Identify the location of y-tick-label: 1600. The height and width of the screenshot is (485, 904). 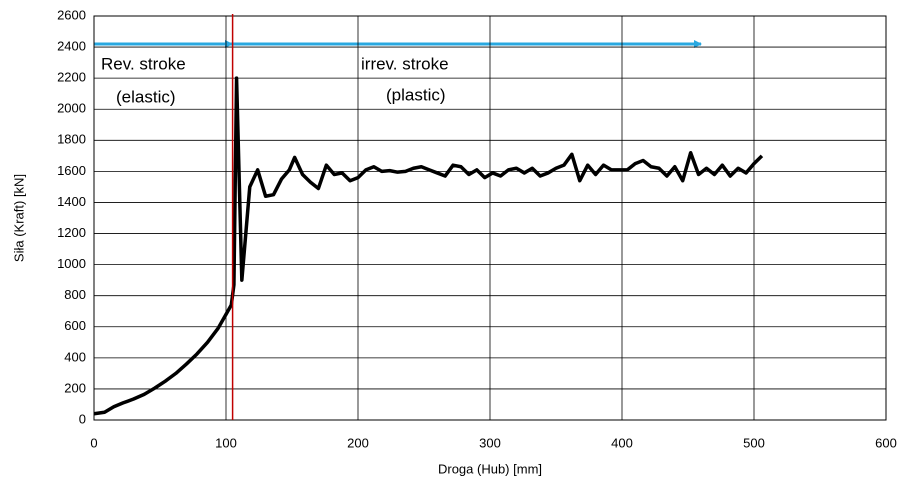
(71, 170).